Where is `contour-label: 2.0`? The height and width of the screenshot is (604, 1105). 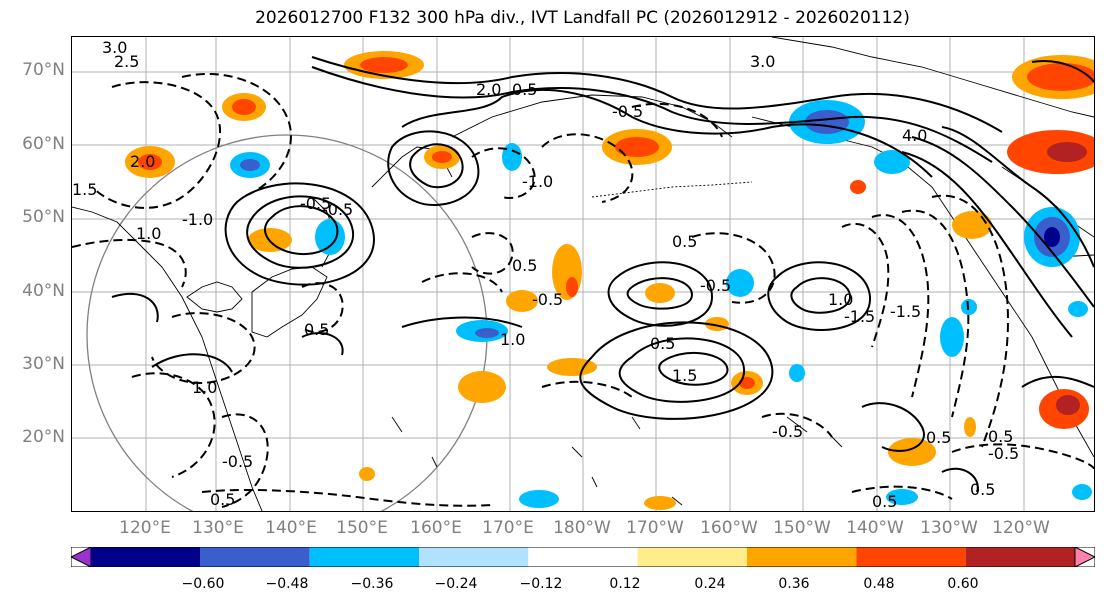 contour-label: 2.0 is located at coordinates (142, 161).